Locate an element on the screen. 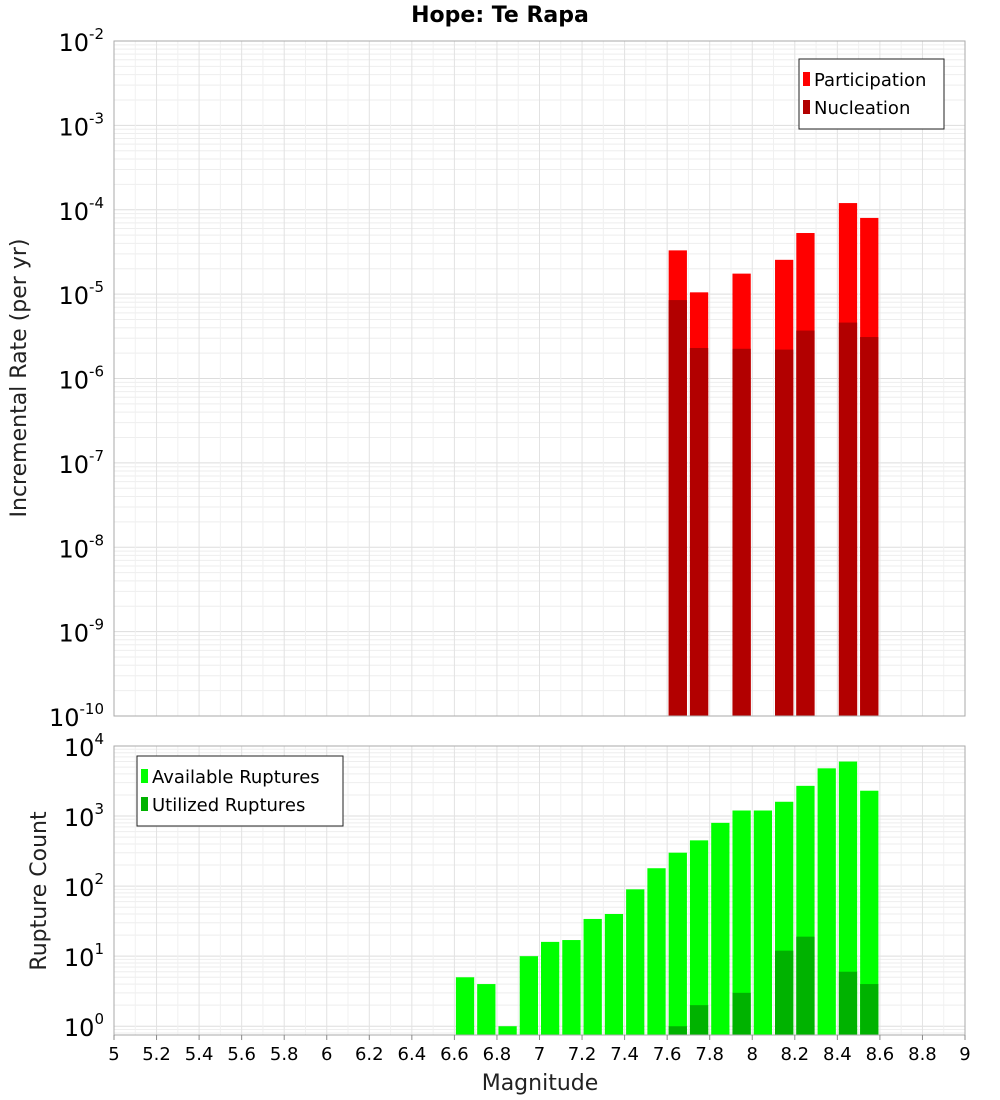 This screenshot has width=1000, height=1100. top-y-tick-label: 10⁻³ is located at coordinates (81, 125).